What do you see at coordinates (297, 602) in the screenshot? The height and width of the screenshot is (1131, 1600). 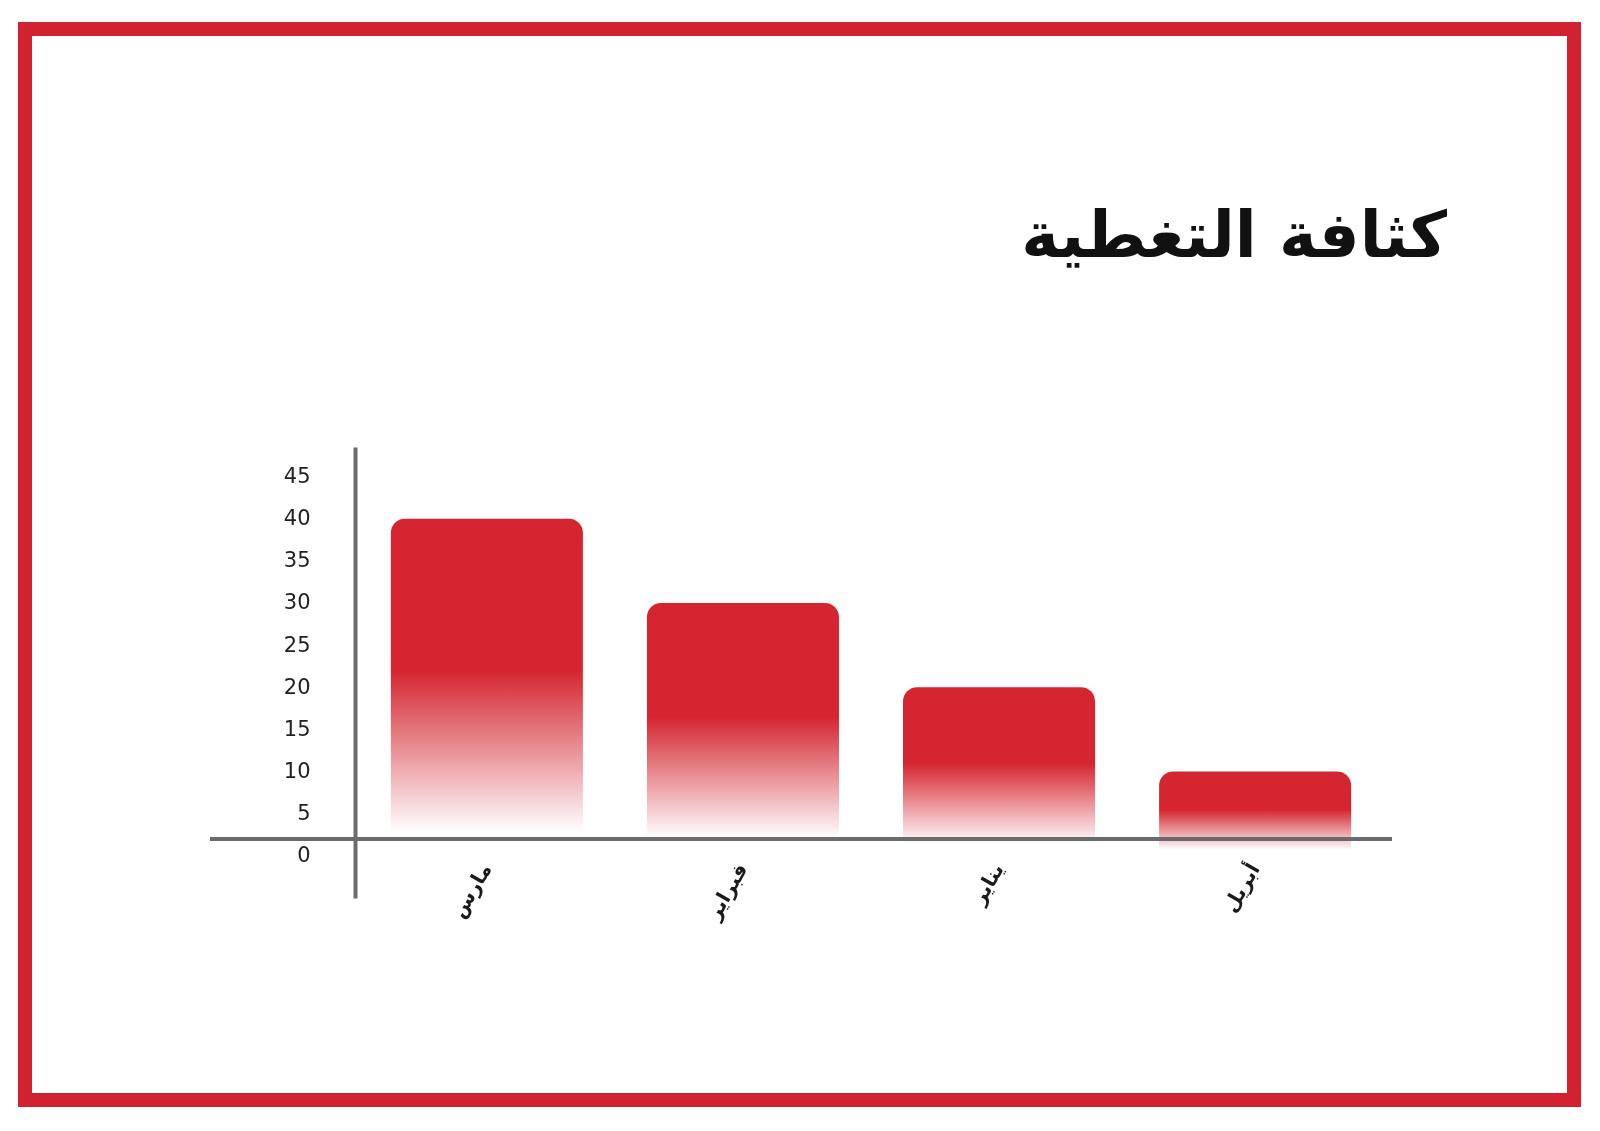 I see `y-tick-label: 30` at bounding box center [297, 602].